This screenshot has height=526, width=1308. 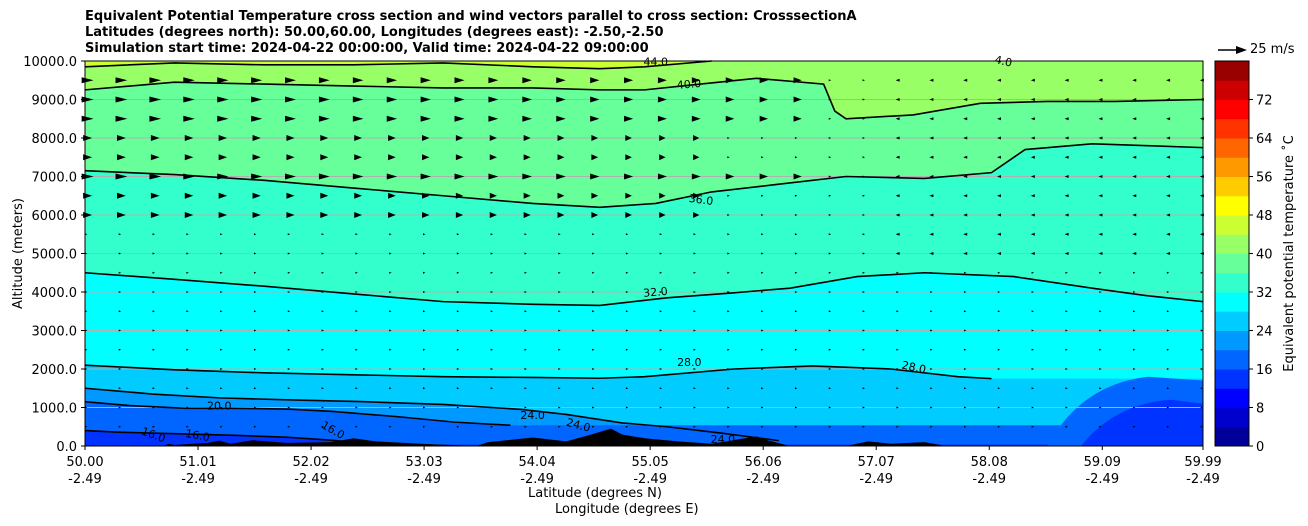 I want to click on x-tick-label-lat: 54.04, so click(x=537, y=462).